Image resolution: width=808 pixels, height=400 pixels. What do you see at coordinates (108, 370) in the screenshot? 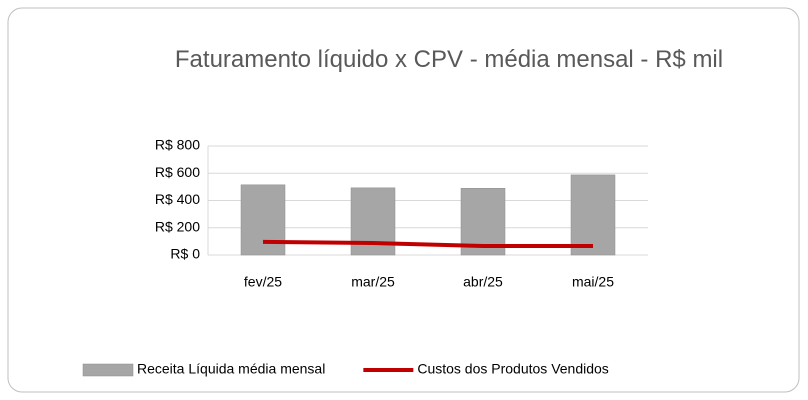
I see `legend-swatch` at bounding box center [108, 370].